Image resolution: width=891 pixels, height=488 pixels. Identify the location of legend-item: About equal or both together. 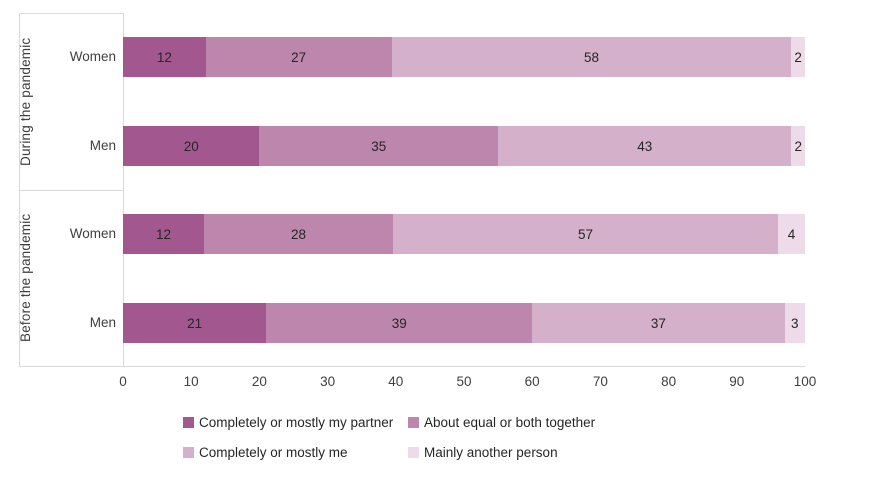
(501, 422).